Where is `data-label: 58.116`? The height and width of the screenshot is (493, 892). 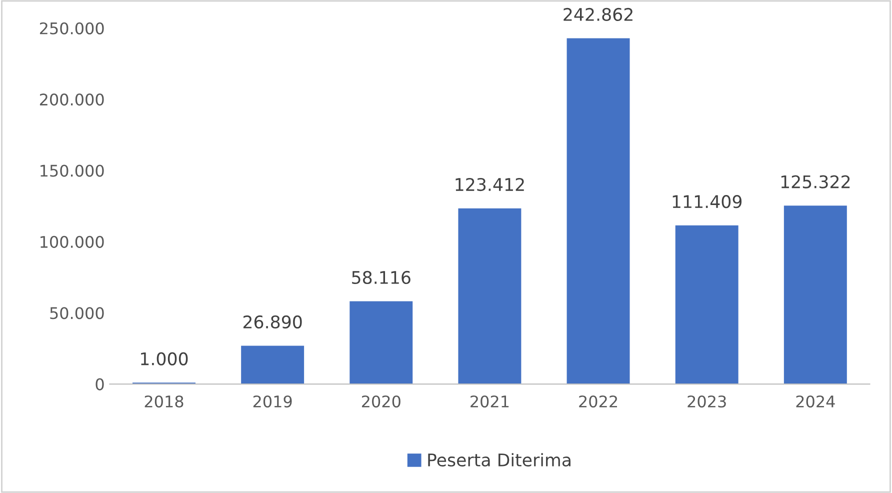 data-label: 58.116 is located at coordinates (381, 277).